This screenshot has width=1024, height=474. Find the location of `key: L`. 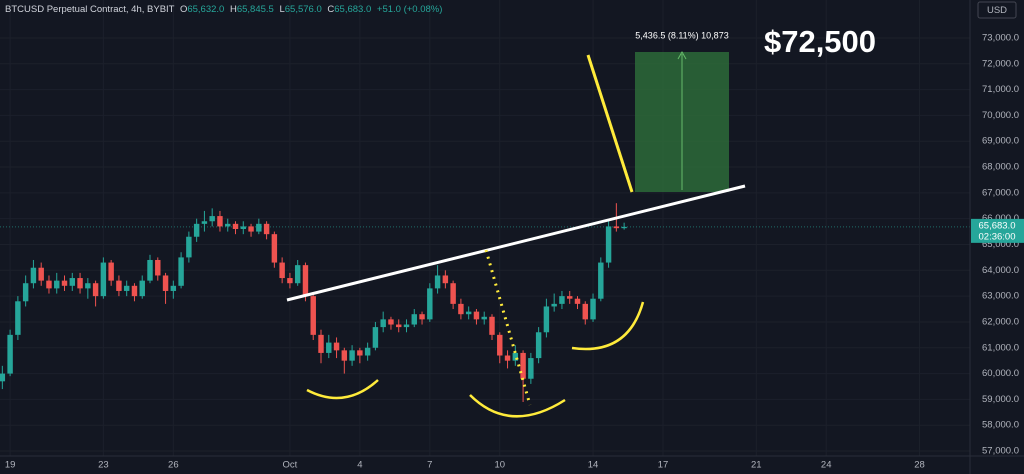

key: L is located at coordinates (281, 9).